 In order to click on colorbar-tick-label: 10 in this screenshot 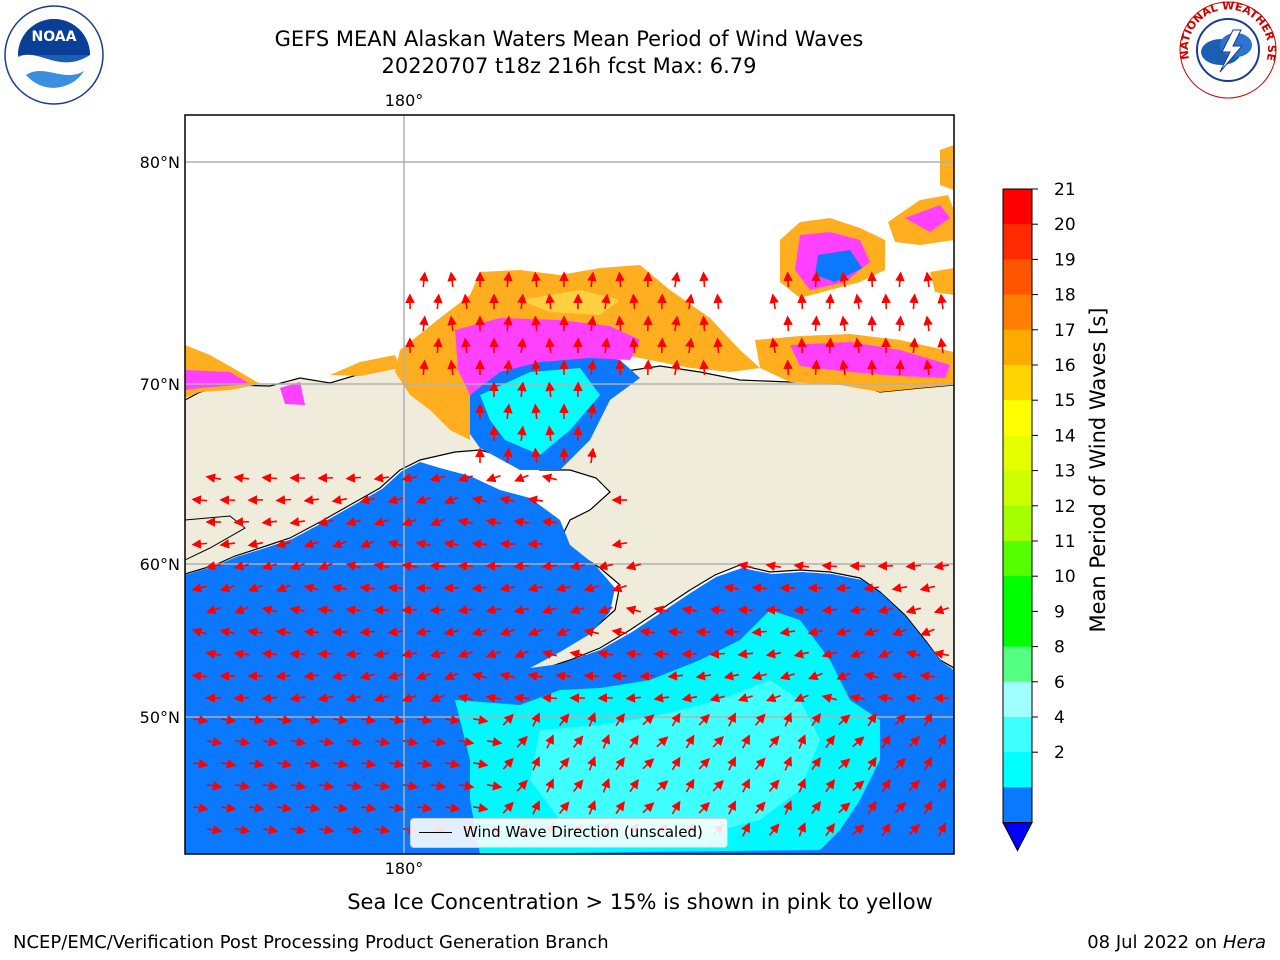, I will do `click(1065, 577)`.